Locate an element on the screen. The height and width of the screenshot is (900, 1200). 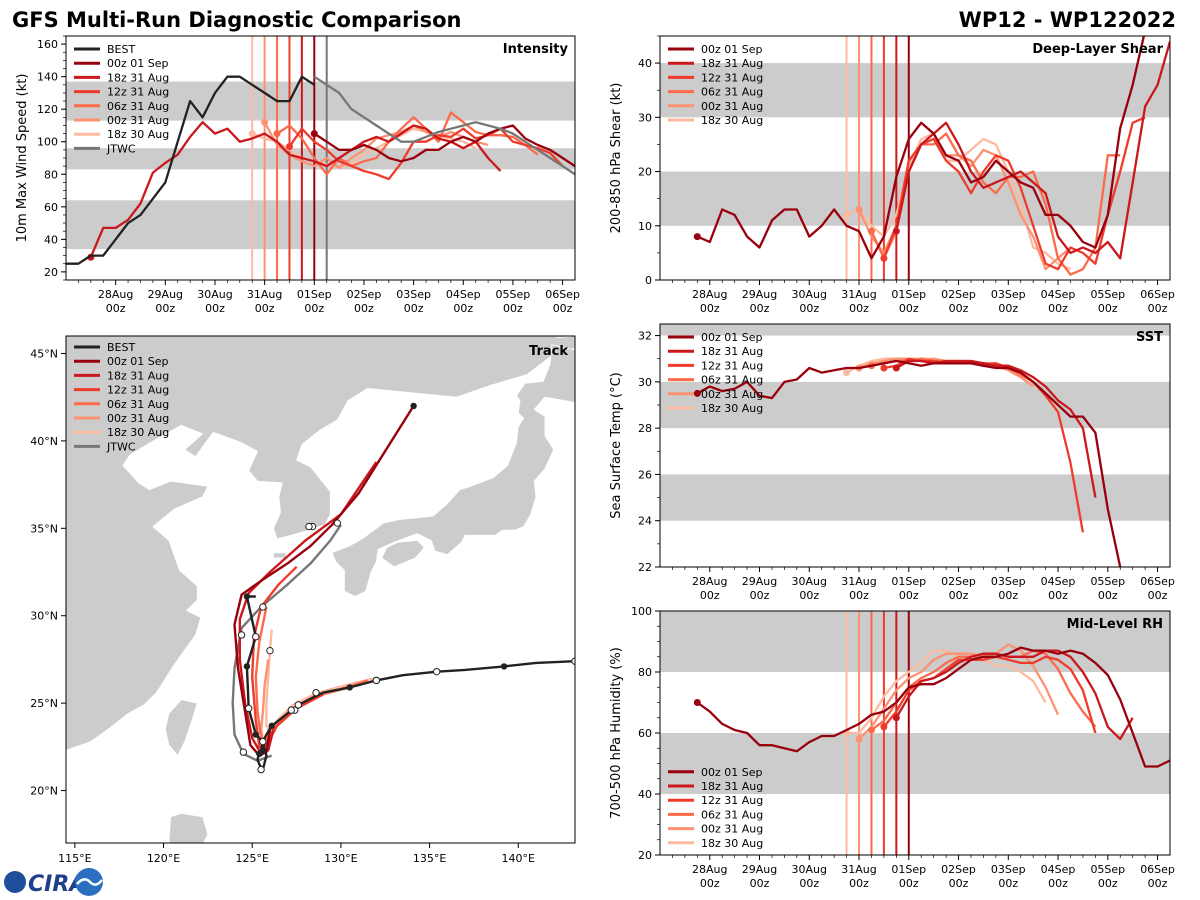
x-tick-label: 05Sep is located at coordinates (1107, 294).